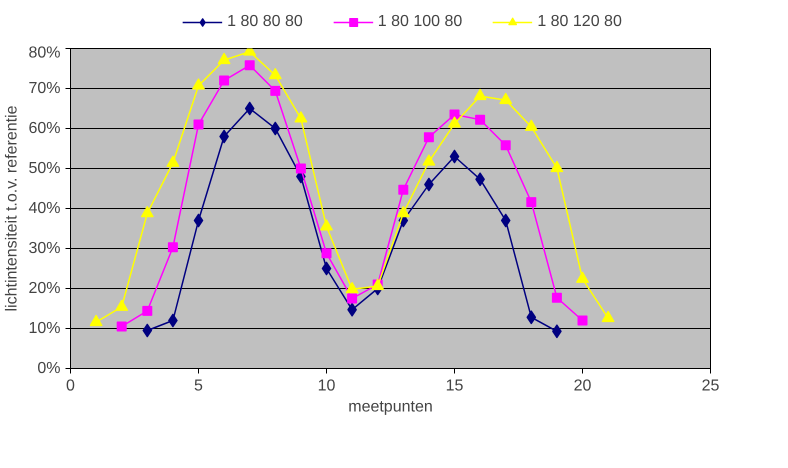 Image resolution: width=788 pixels, height=468 pixels. Describe the element at coordinates (327, 386) in the screenshot. I see `x-tick-label: 10` at that location.